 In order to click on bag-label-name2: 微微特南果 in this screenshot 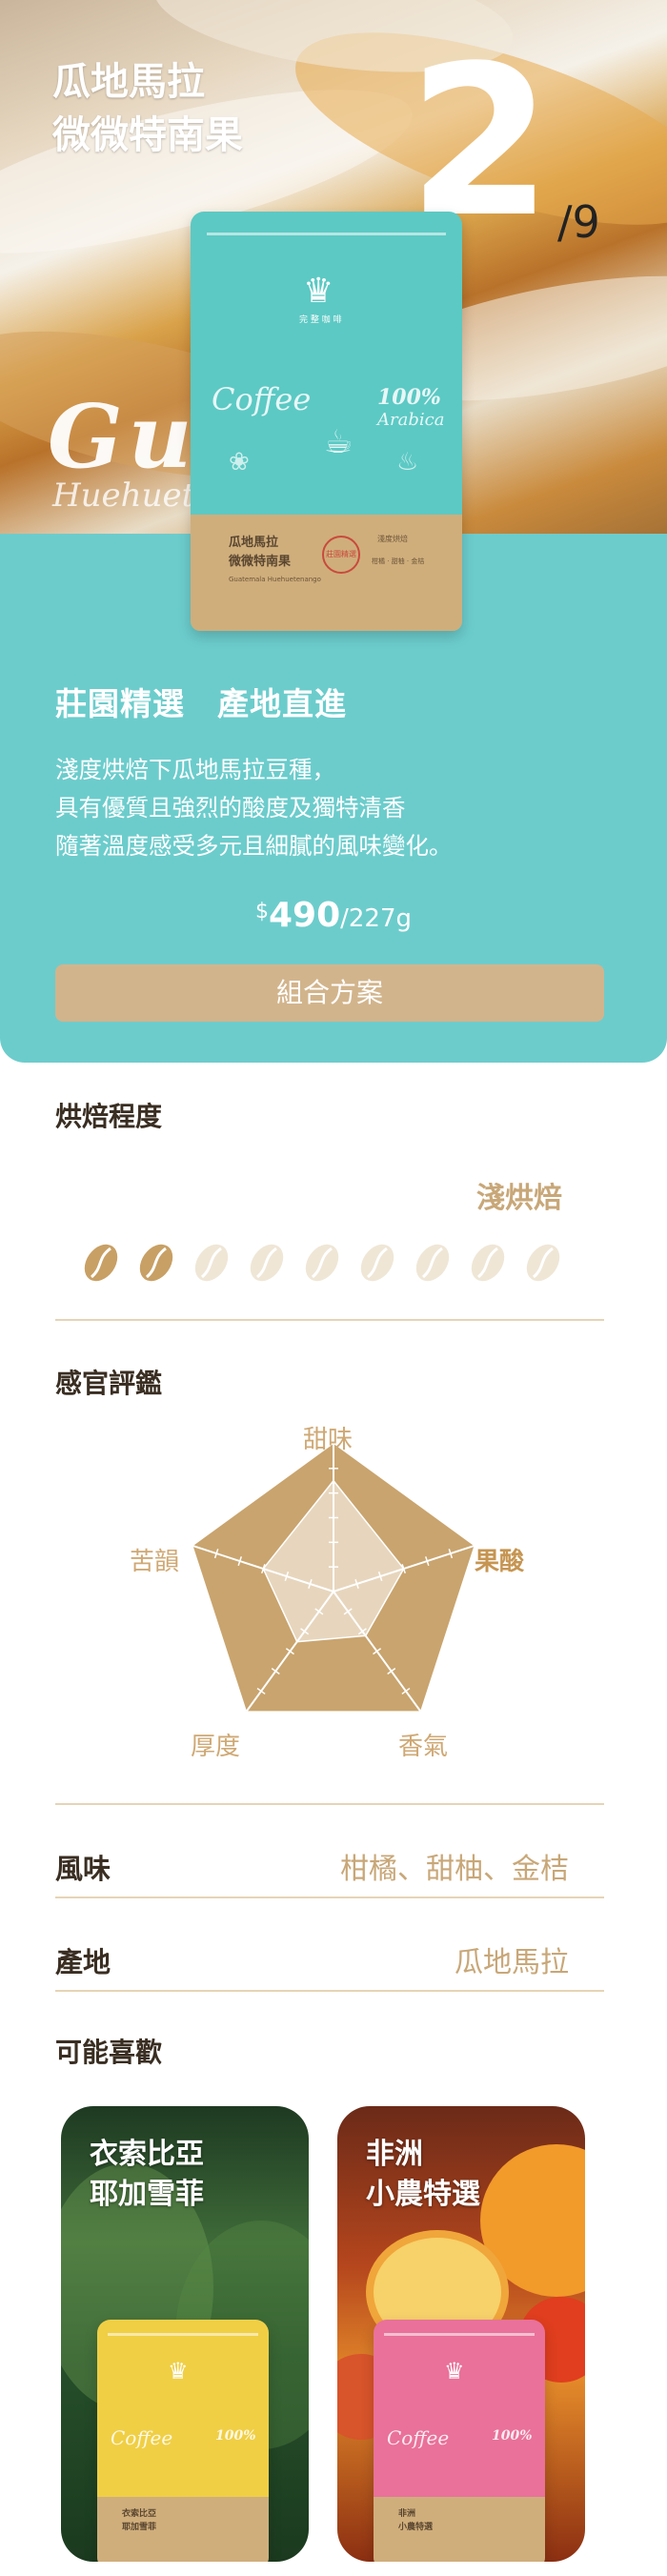, I will do `click(260, 562)`.